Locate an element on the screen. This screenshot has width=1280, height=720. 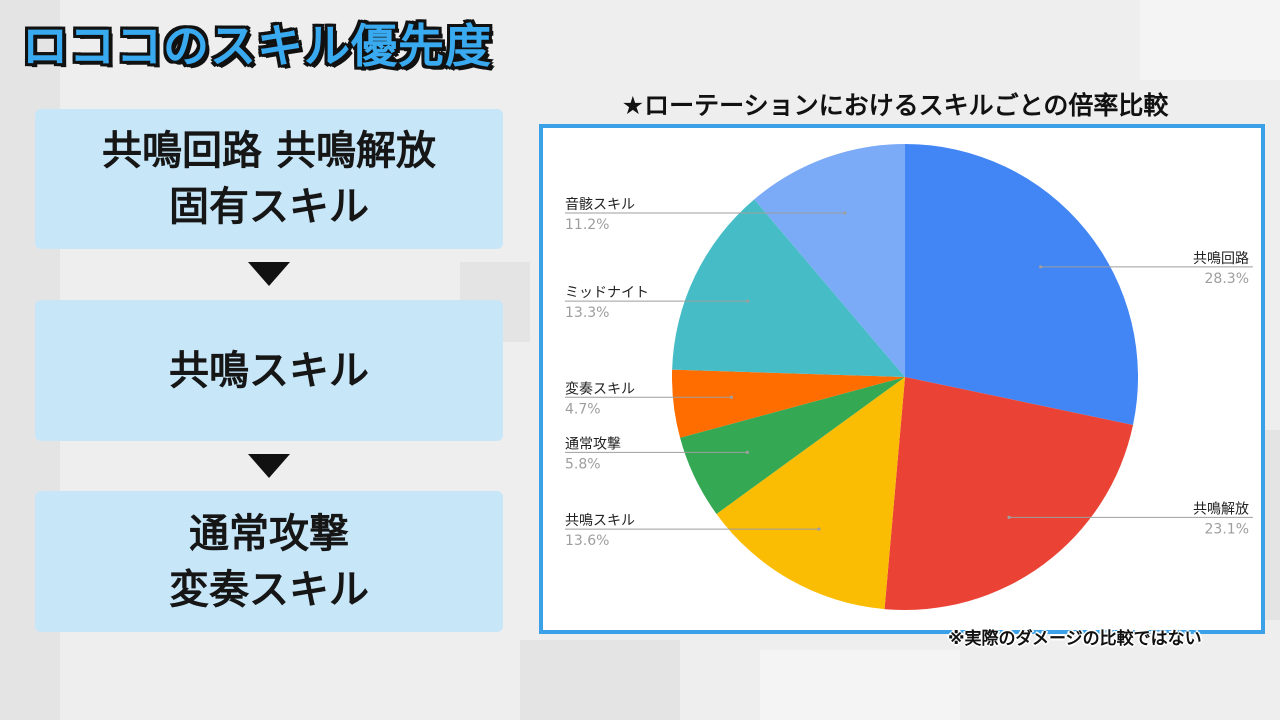
priority-box-3: 通常攻撃 変奏スキル is located at coordinates (269, 561).